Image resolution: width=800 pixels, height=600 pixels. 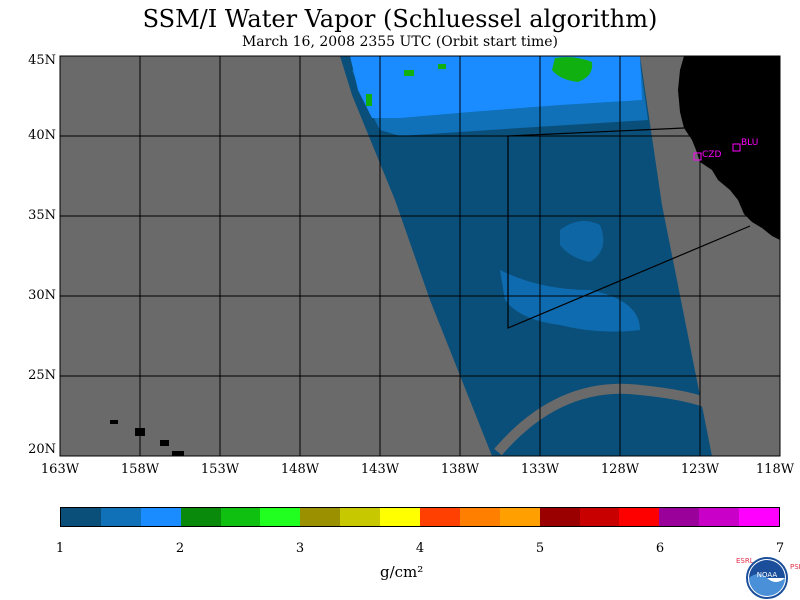 I want to click on lon-label: 123W, so click(x=700, y=469).